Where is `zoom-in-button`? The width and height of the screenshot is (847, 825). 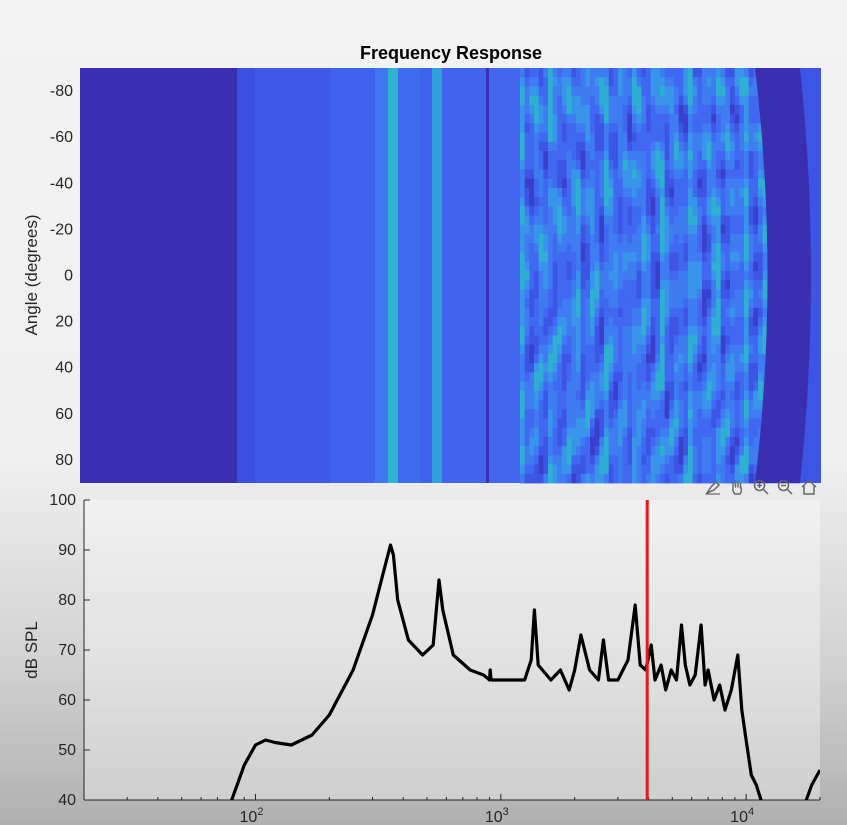 zoom-in-button is located at coordinates (761, 487).